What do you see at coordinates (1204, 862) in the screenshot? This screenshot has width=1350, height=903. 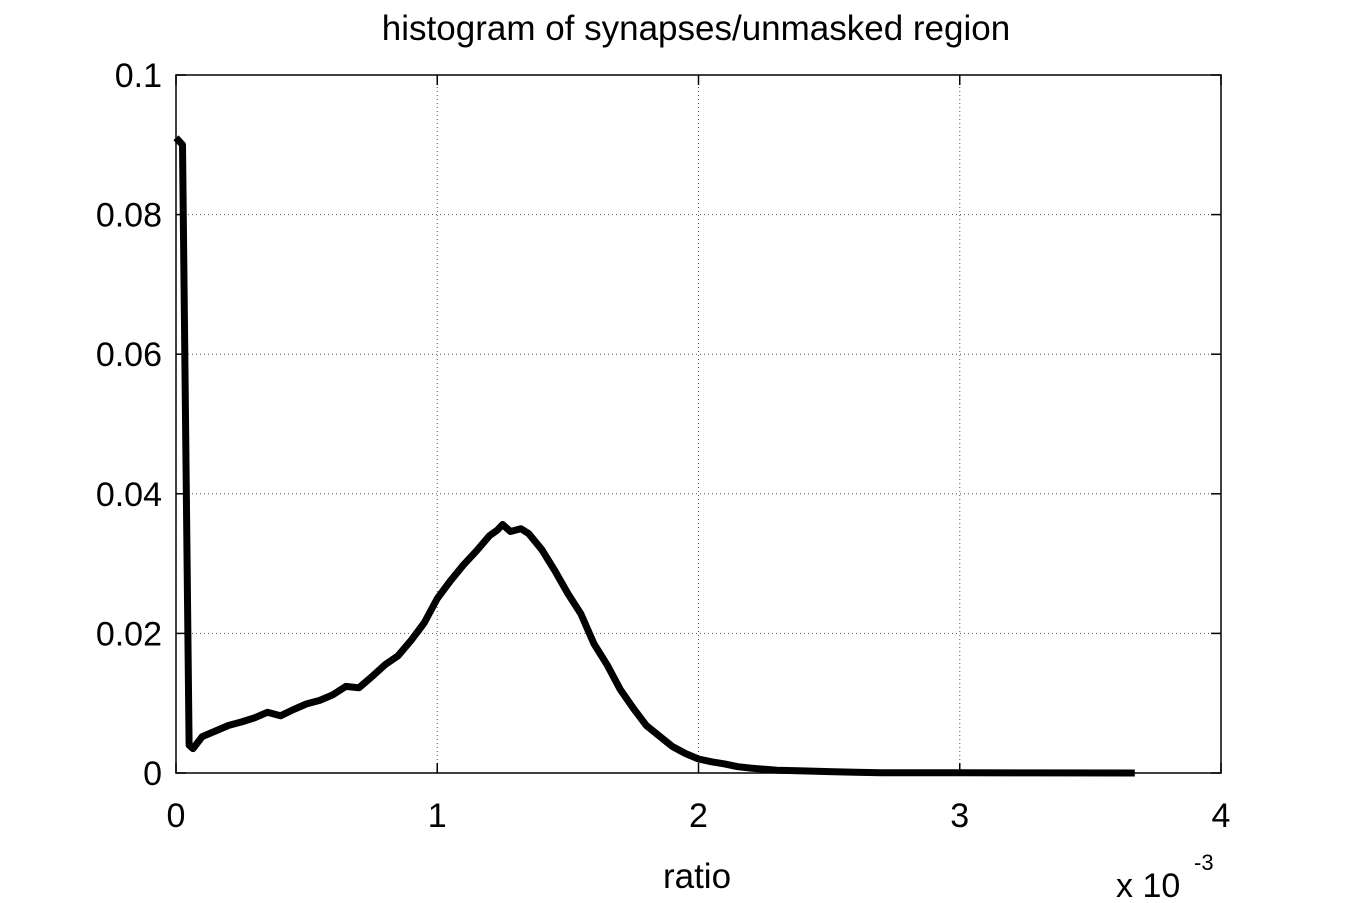 I see `x-multiplier-exponent: -3` at bounding box center [1204, 862].